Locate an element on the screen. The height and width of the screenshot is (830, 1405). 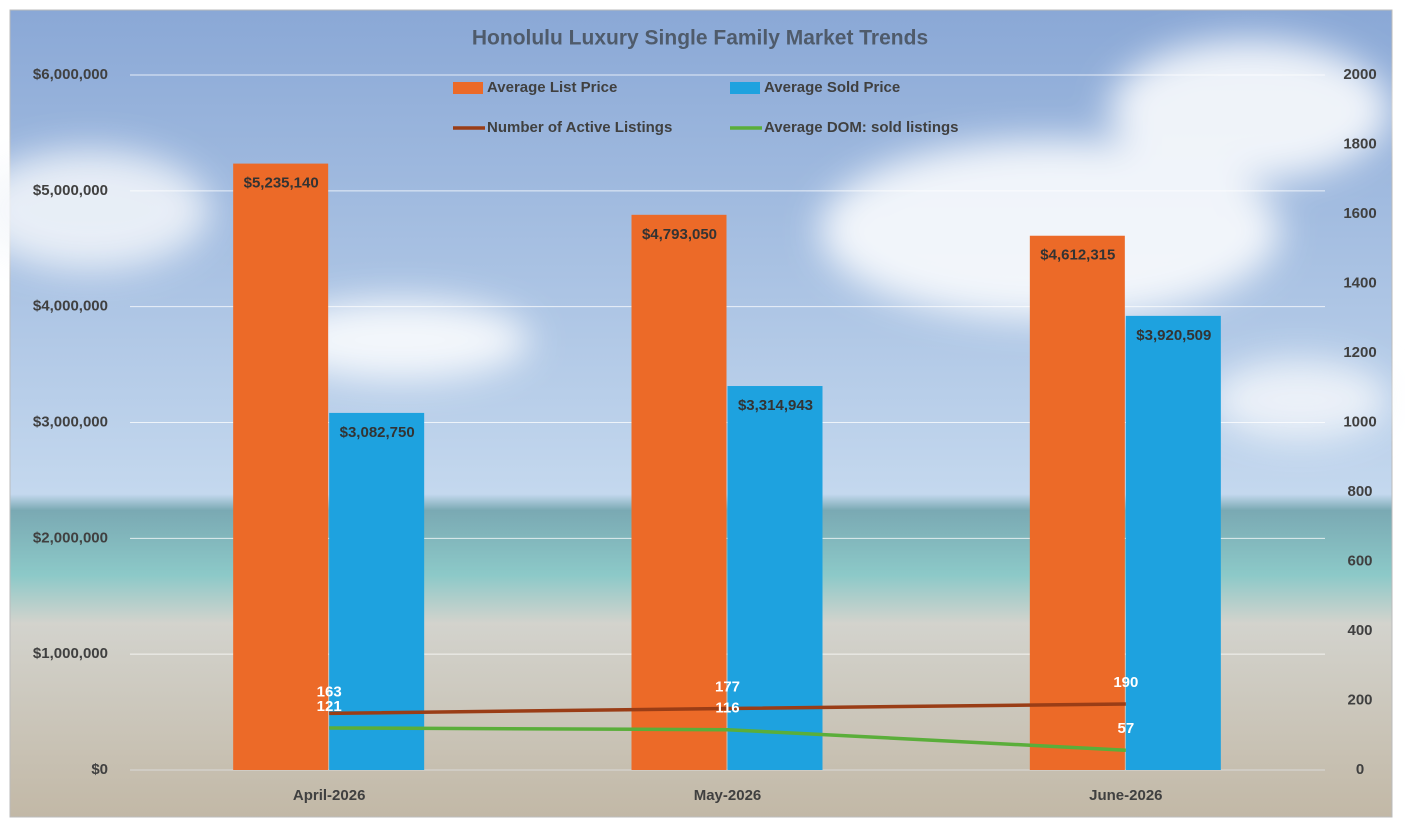
y-tick-label: $4,000,000 is located at coordinates (70, 306).